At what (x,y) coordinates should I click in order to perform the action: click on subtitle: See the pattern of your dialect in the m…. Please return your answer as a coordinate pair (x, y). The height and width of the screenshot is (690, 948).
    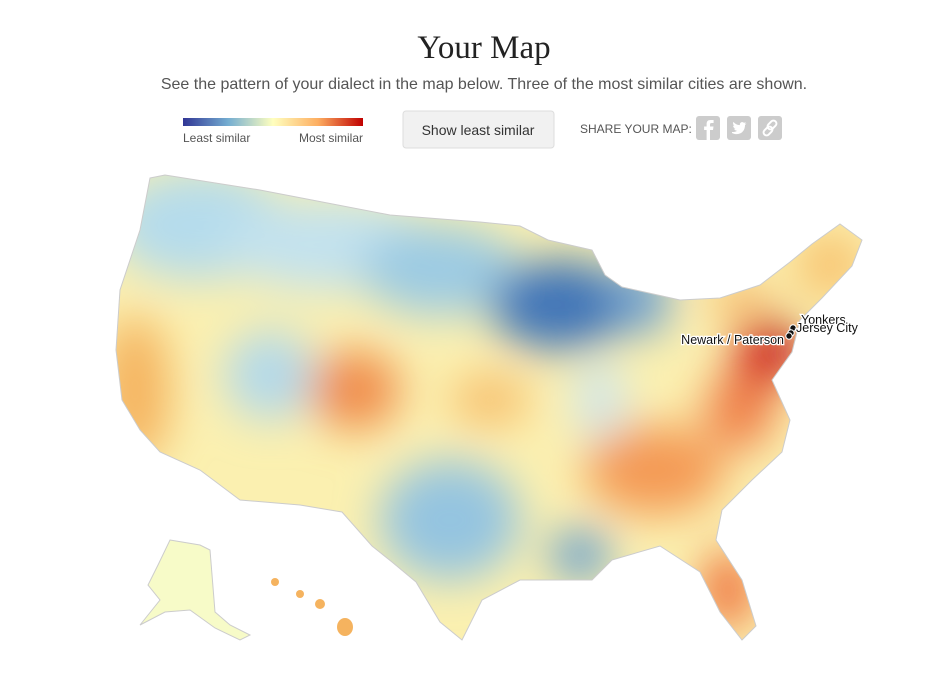
    Looking at the image, I should click on (484, 84).